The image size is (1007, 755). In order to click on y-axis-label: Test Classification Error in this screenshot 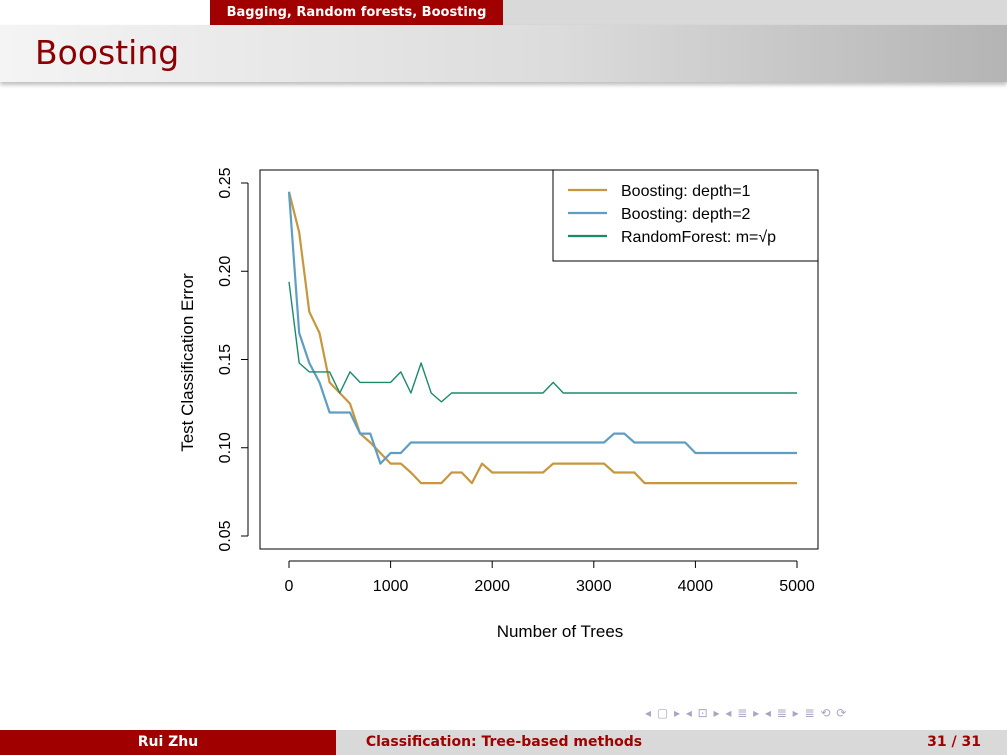, I will do `click(187, 362)`.